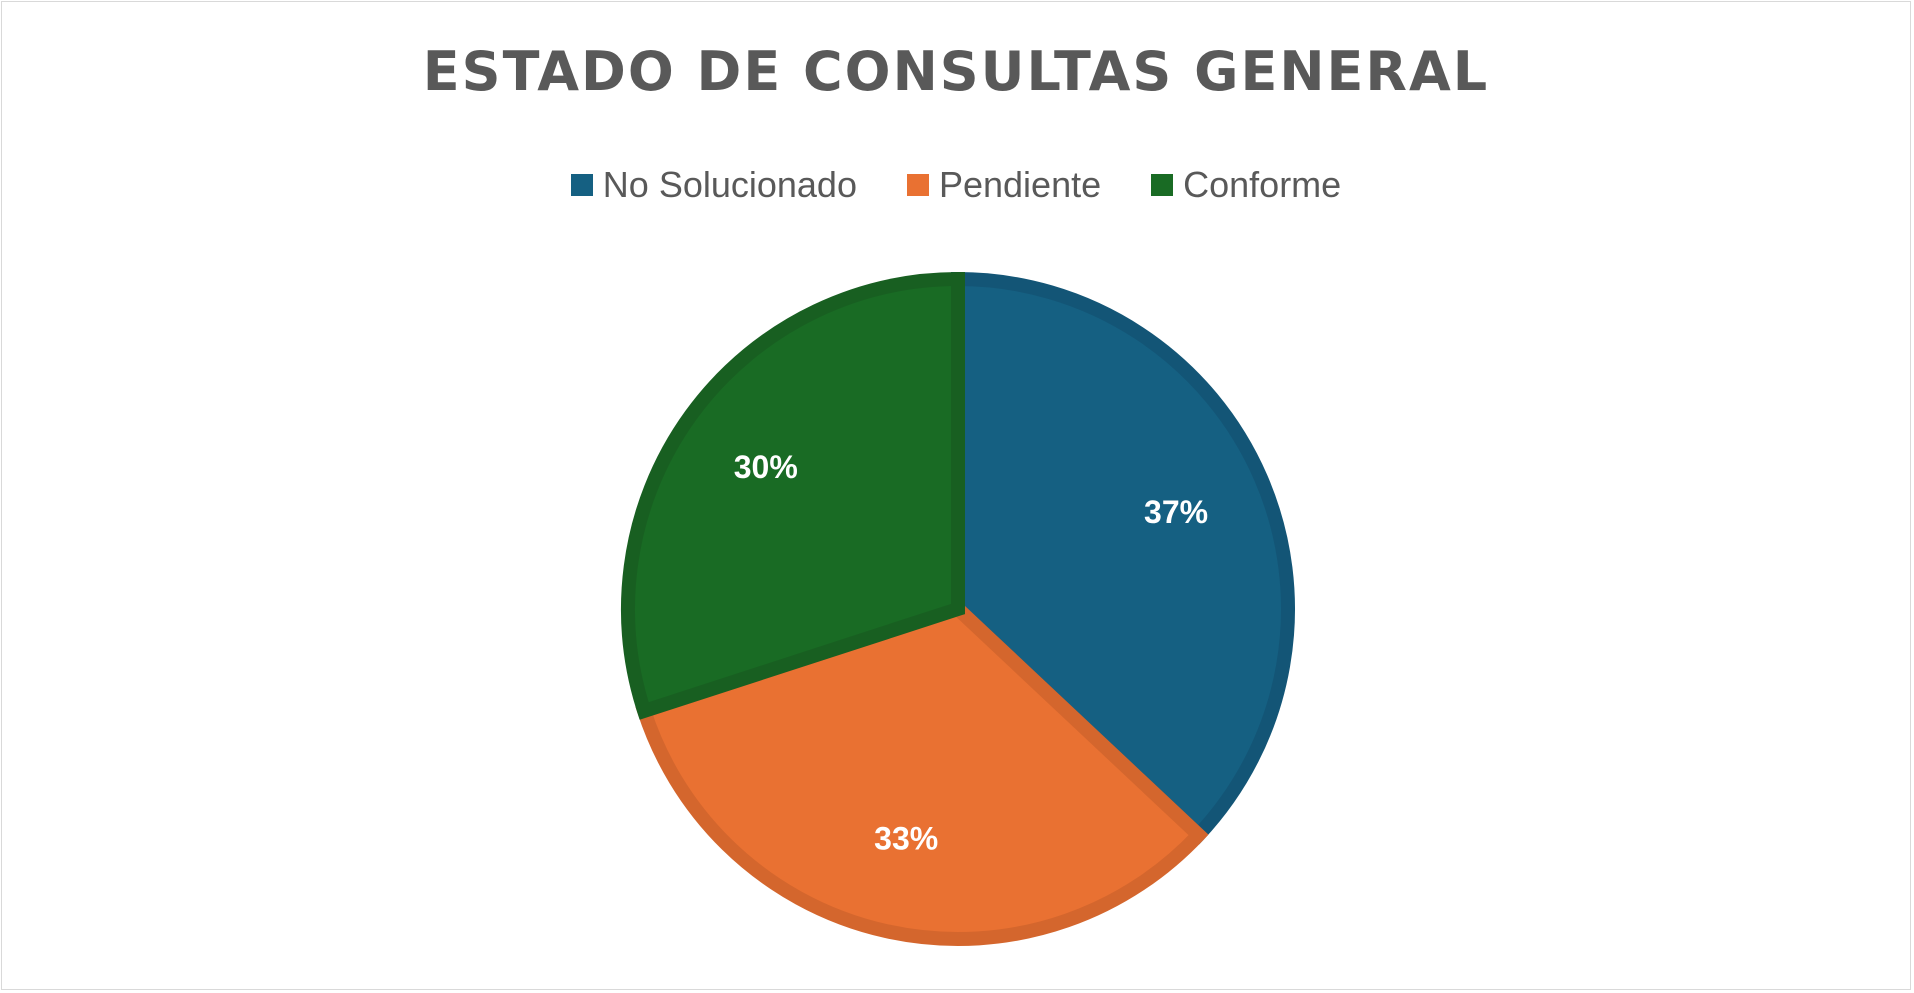 The height and width of the screenshot is (993, 1914). I want to click on legend-swatch-pendiente, so click(917, 185).